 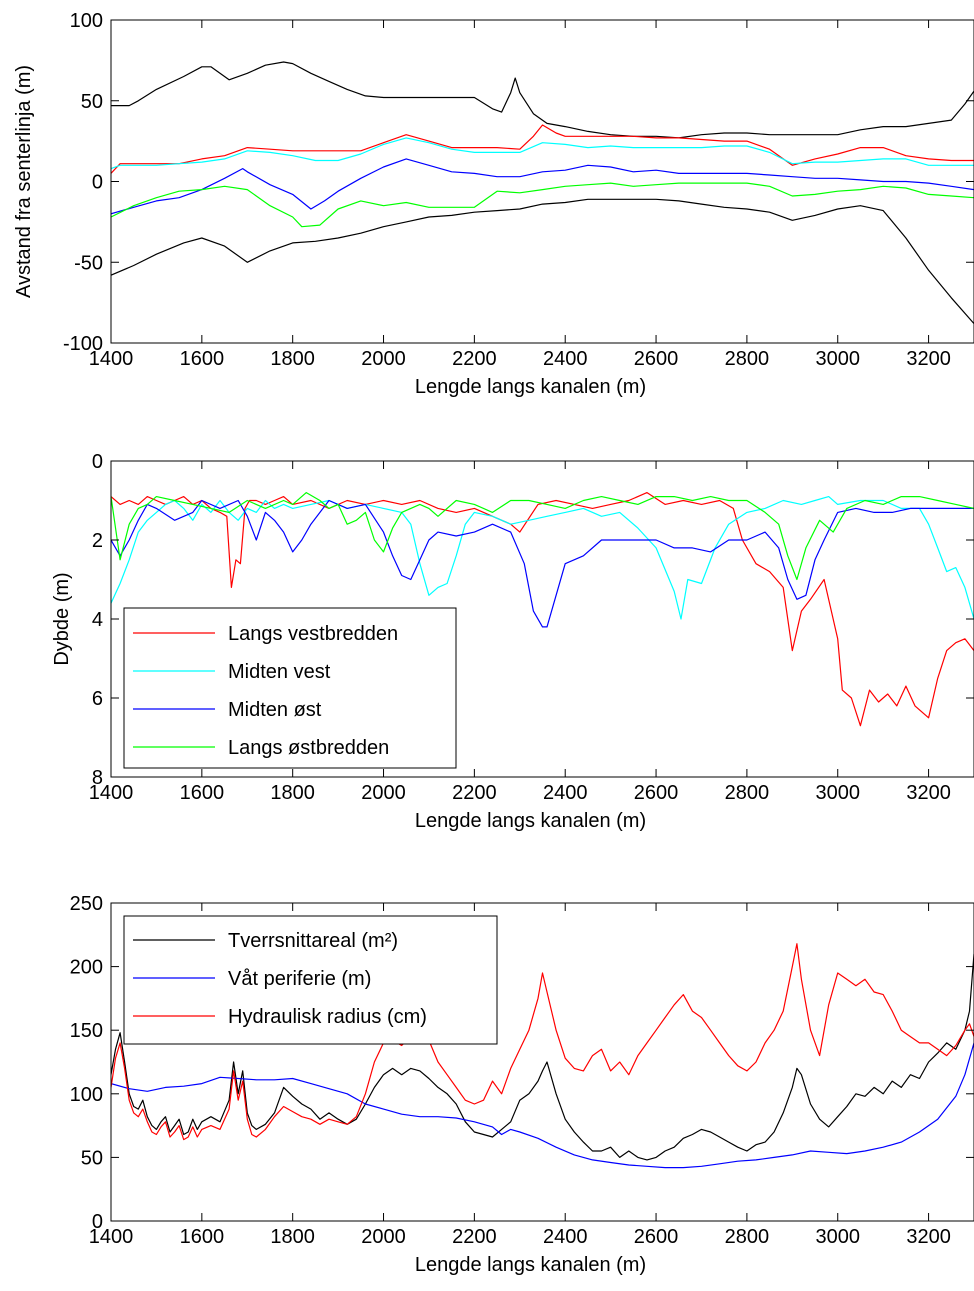 I want to click on y-tick-label: 200, so click(x=86, y=968).